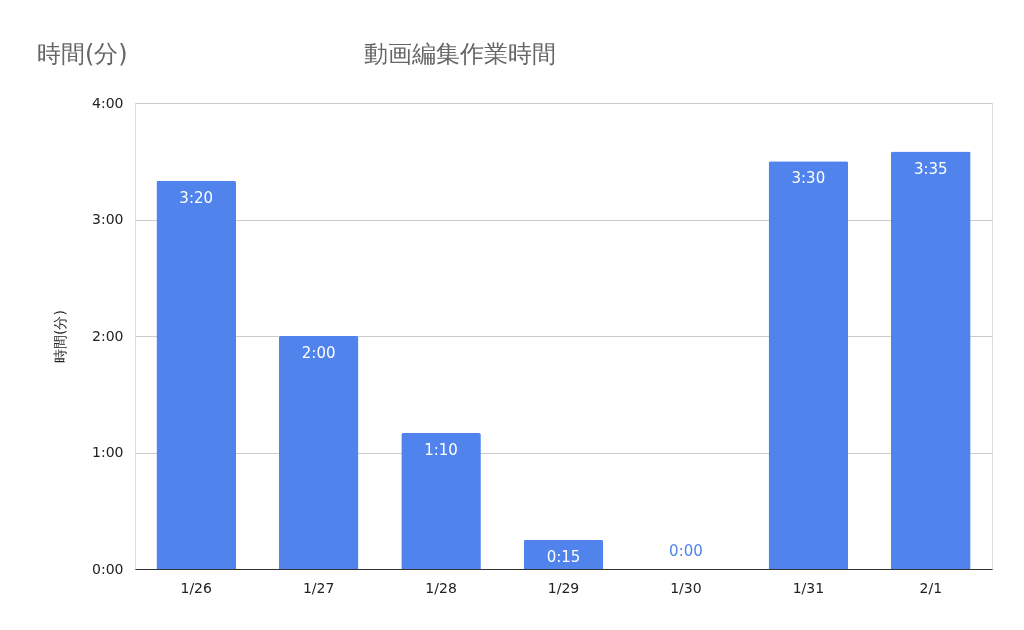  I want to click on x-tick-label: 2/1, so click(931, 587).